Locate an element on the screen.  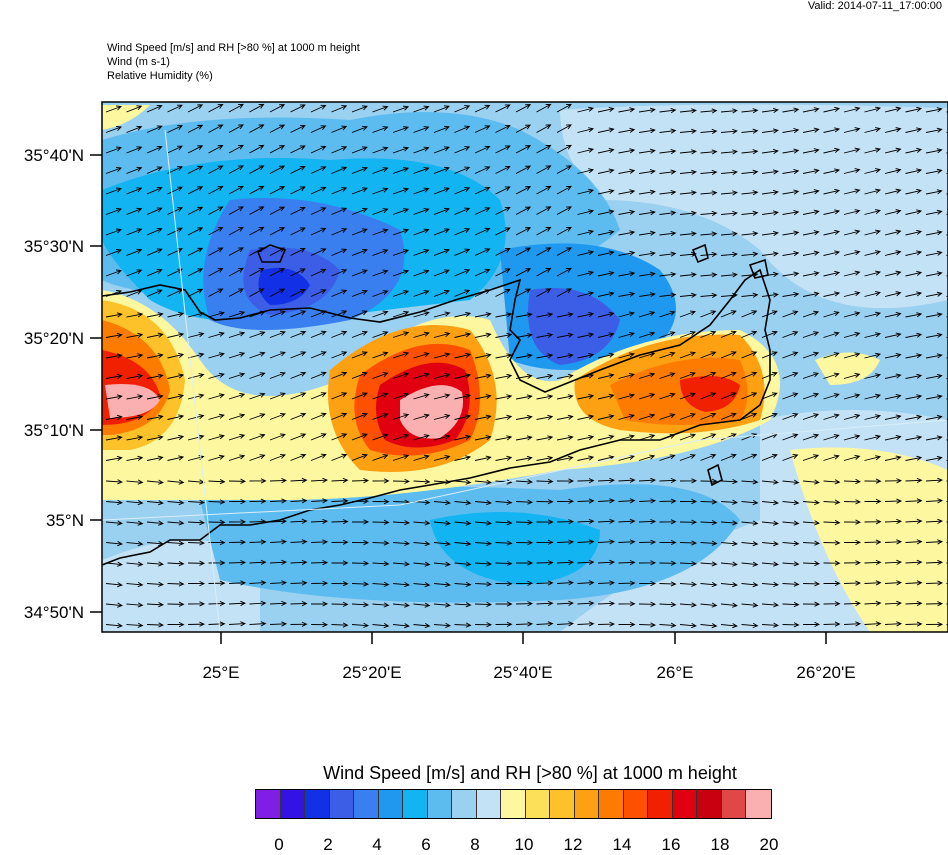
colorbar-tick-label: 16 is located at coordinates (671, 845).